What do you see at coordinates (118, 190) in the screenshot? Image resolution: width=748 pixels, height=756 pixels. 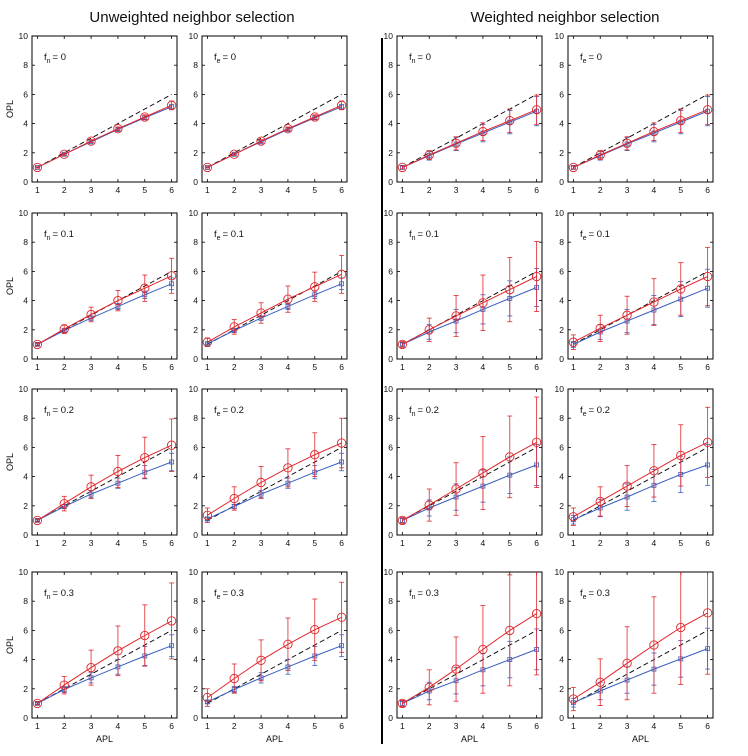 I see `panel-unweighted-r0-c0-xtick-label: 4` at bounding box center [118, 190].